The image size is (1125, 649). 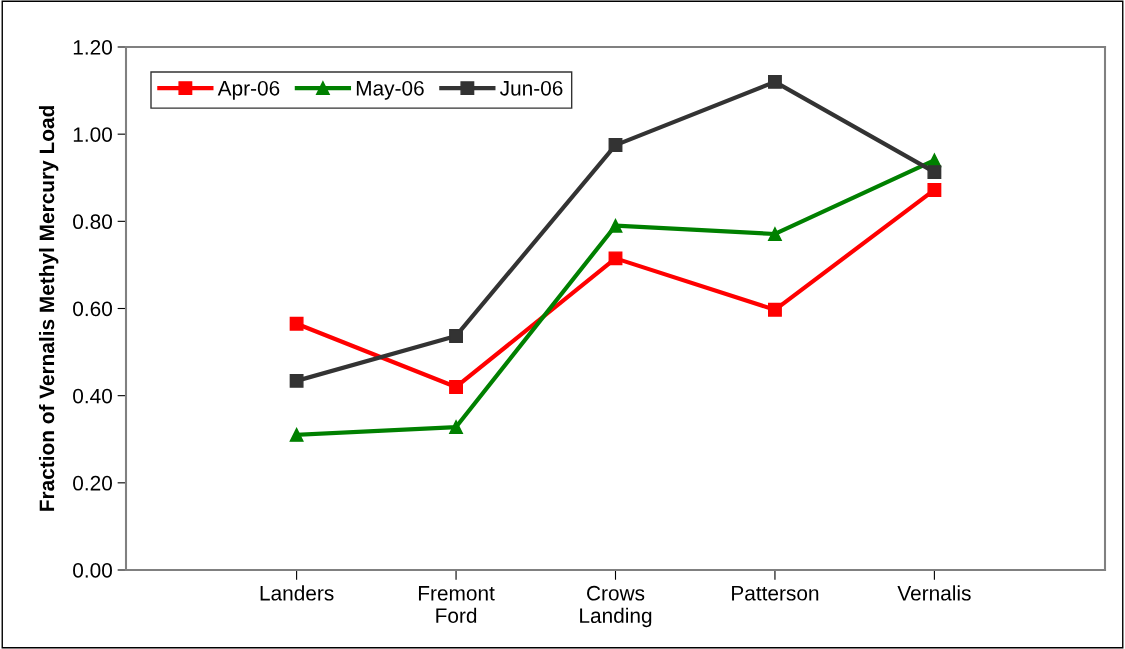 What do you see at coordinates (297, 593) in the screenshot?
I see `x-tick-label: Landers` at bounding box center [297, 593].